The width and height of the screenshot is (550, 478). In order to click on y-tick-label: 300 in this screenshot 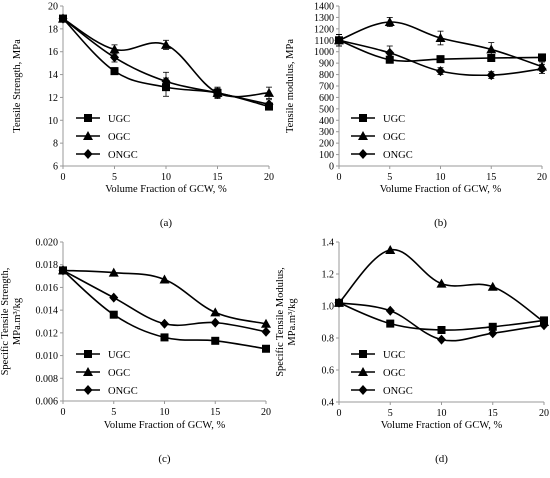, I will do `click(326, 132)`.